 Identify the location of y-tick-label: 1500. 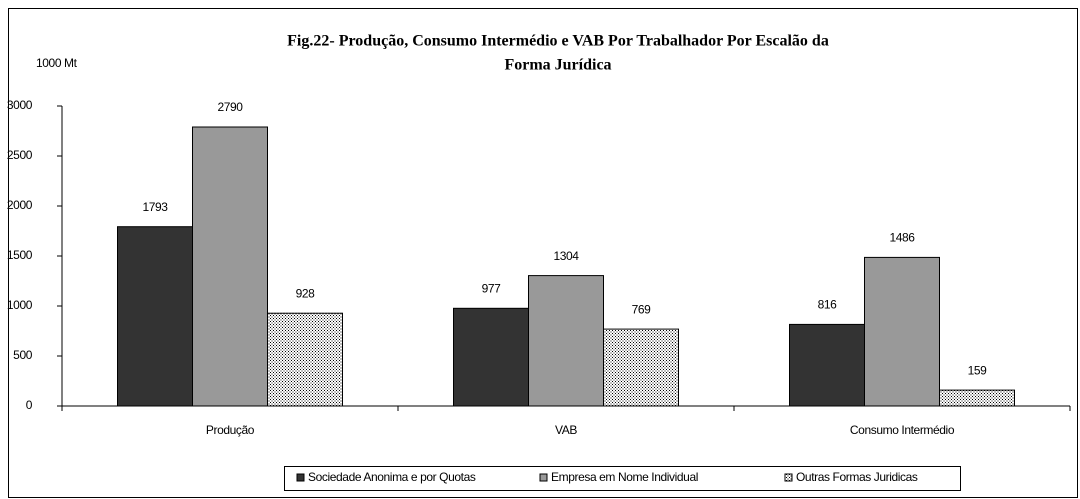
(20, 255).